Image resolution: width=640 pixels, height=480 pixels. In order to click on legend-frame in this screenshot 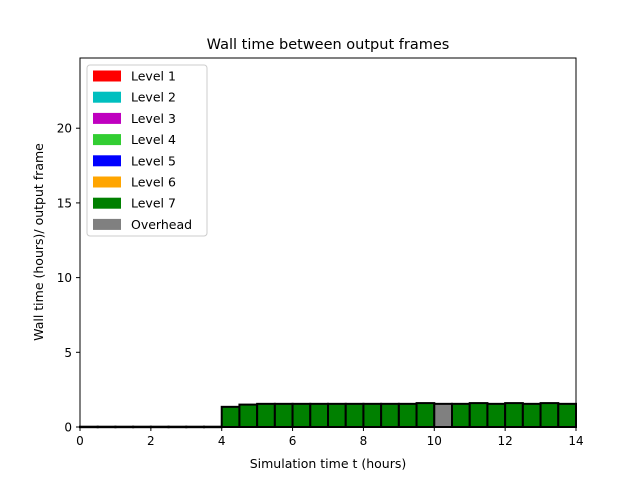, I will do `click(147, 150)`.